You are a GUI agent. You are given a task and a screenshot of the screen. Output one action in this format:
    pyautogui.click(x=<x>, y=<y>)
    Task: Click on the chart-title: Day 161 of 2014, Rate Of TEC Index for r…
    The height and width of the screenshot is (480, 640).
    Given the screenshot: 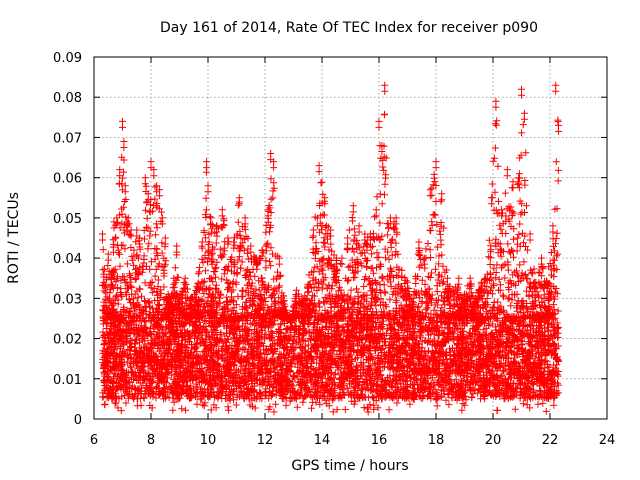 What is the action you would take?
    pyautogui.click(x=349, y=28)
    